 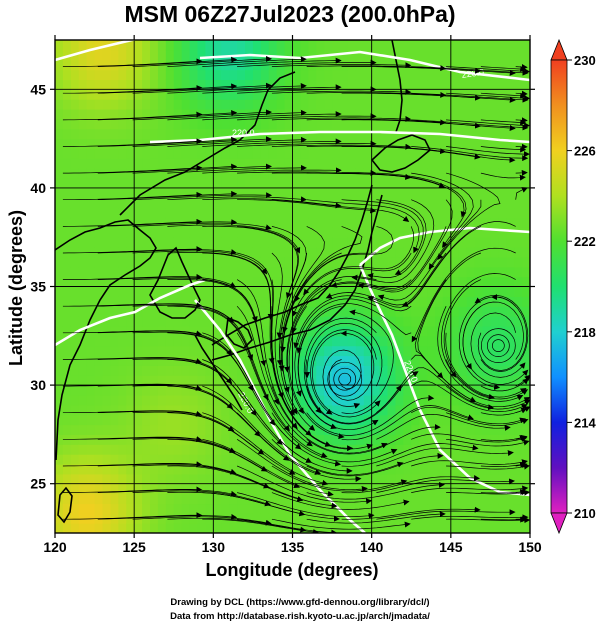 What do you see at coordinates (559, 523) in the screenshot?
I see `colorbar-bottom-triangle` at bounding box center [559, 523].